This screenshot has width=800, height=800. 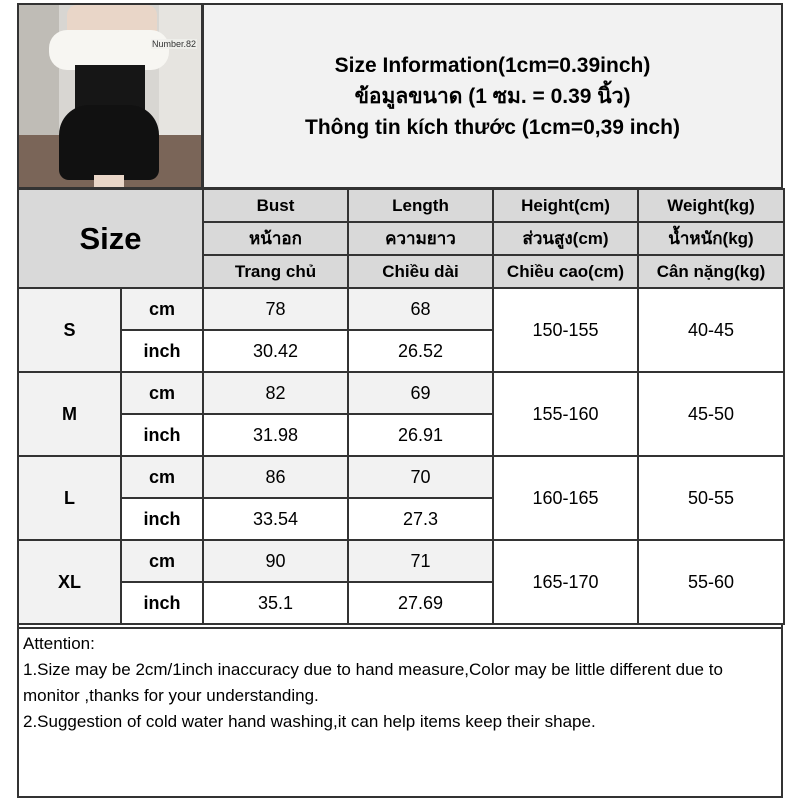 What do you see at coordinates (420, 271) in the screenshot?
I see `header-length-vi: Chiều dài` at bounding box center [420, 271].